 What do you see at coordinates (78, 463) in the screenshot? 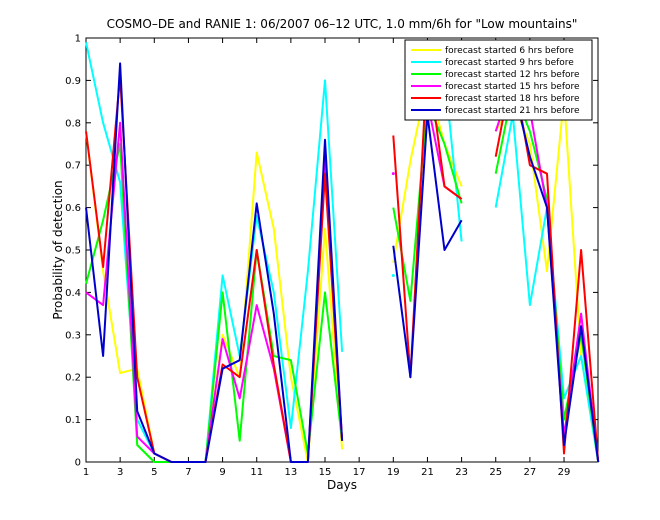
I see `y-tick-label: 0` at bounding box center [78, 463].